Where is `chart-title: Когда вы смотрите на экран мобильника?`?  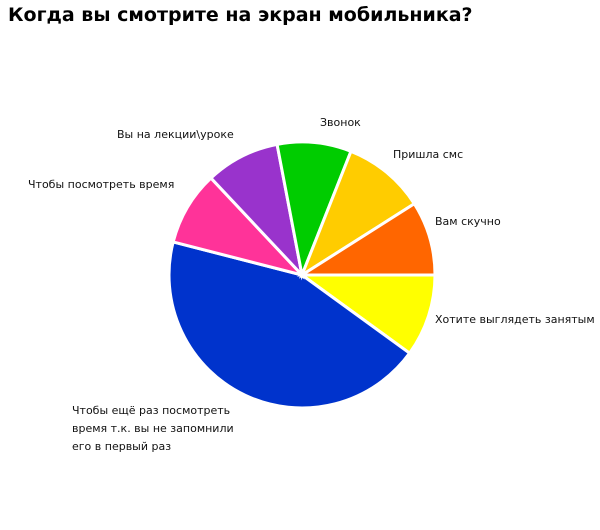
chart-title: Когда вы смотрите на экран мобильника? is located at coordinates (240, 15).